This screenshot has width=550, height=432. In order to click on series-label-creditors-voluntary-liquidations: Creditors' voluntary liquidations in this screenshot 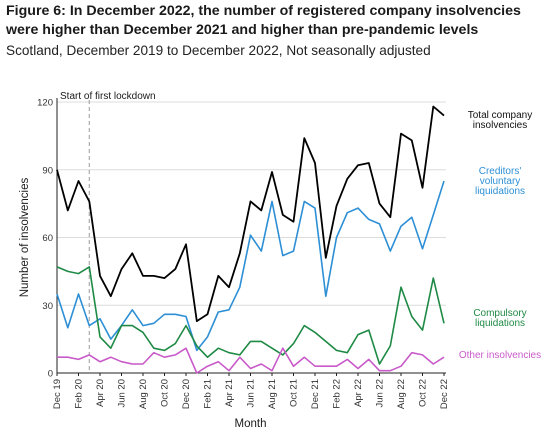, I will do `click(500, 181)`.